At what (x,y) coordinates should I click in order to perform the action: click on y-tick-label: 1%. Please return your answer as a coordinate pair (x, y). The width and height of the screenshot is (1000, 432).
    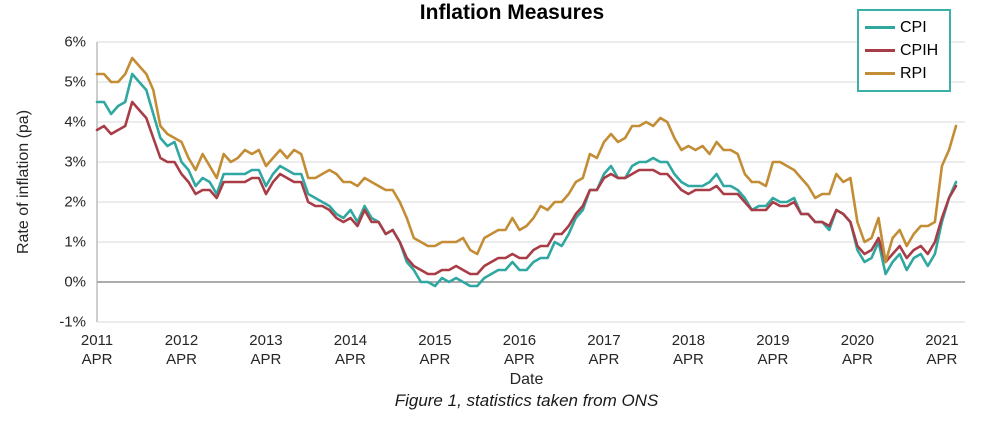
    Looking at the image, I should click on (75, 242).